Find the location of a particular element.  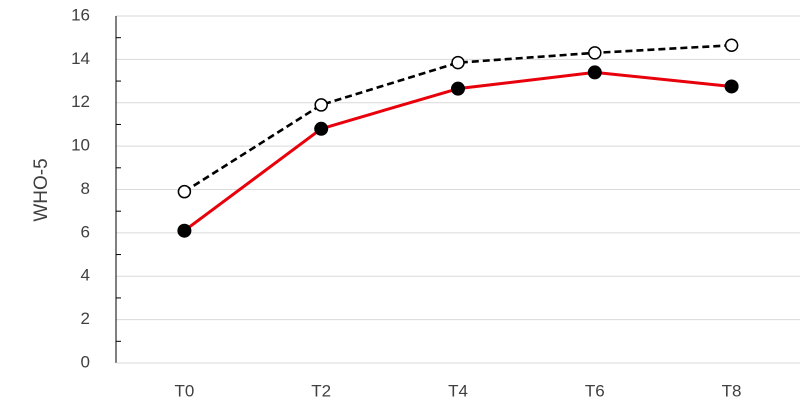

y-tick-label: 12 is located at coordinates (80, 101).